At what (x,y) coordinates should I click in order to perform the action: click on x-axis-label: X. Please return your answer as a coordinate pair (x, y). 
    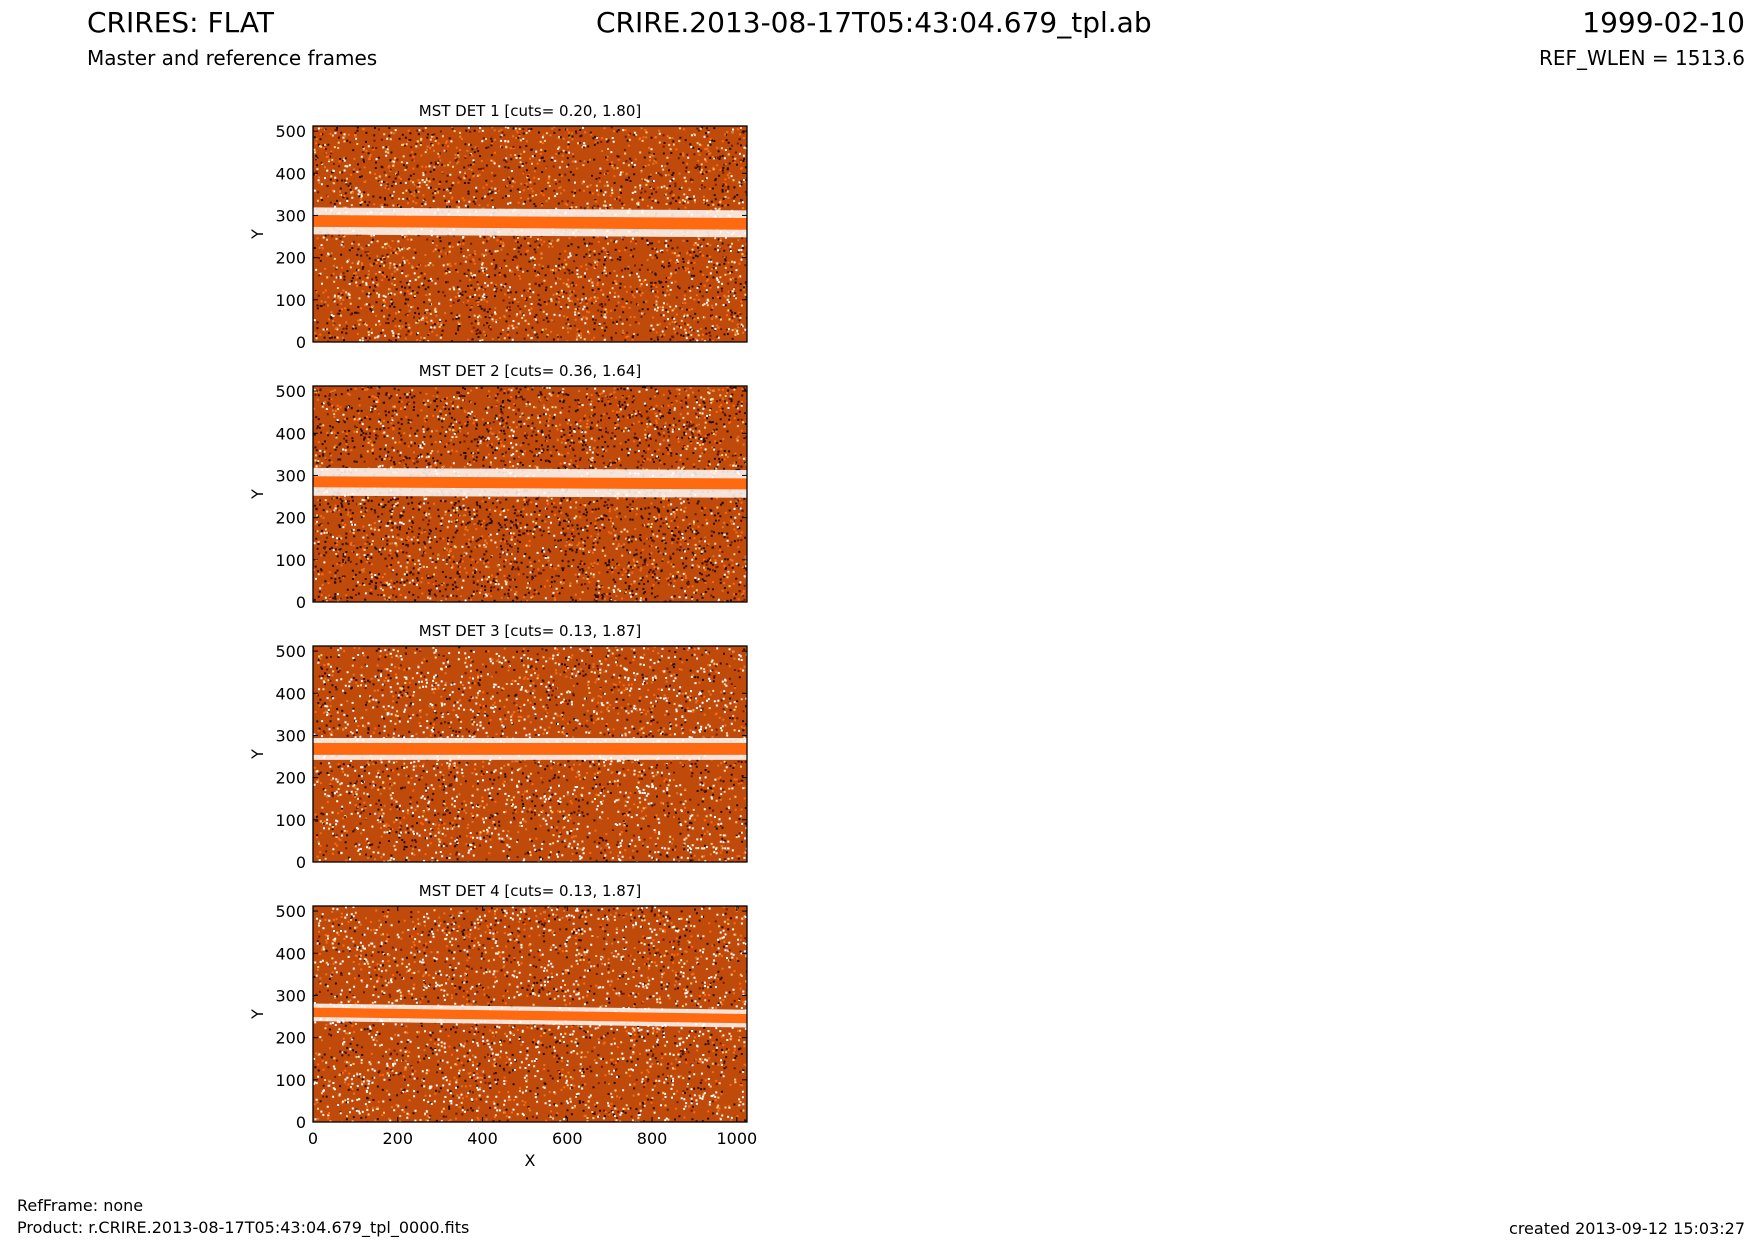
    Looking at the image, I should click on (530, 1160).